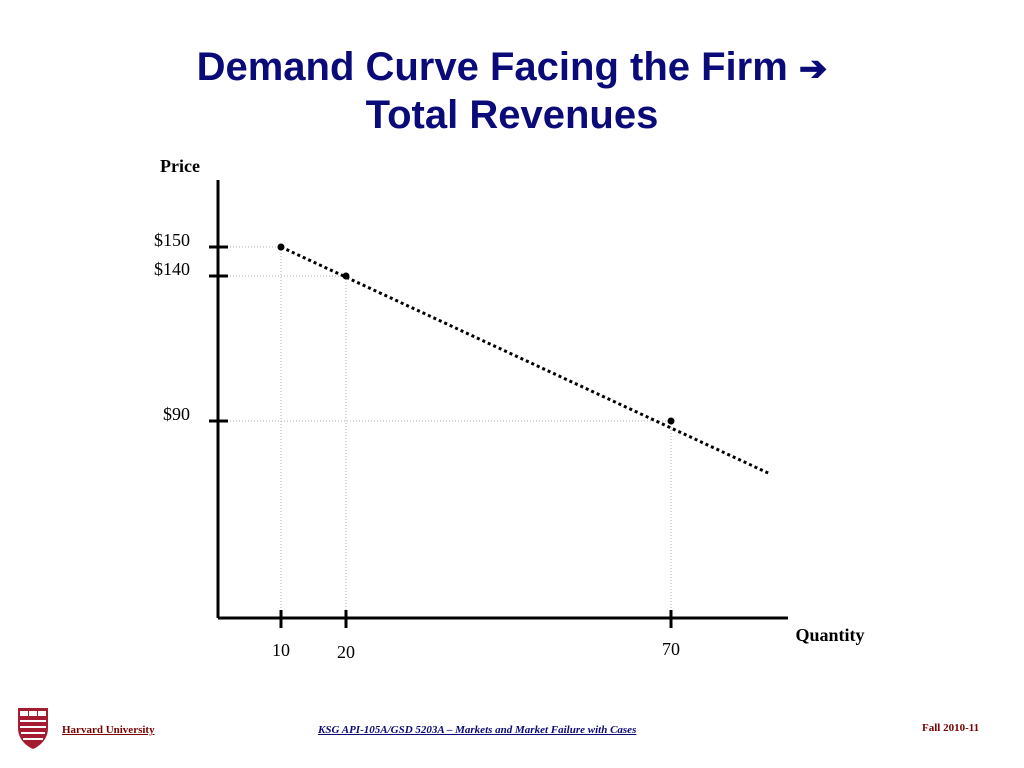 Image resolution: width=1024 pixels, height=768 pixels. What do you see at coordinates (671, 649) in the screenshot?
I see `x-tick-label: 70` at bounding box center [671, 649].